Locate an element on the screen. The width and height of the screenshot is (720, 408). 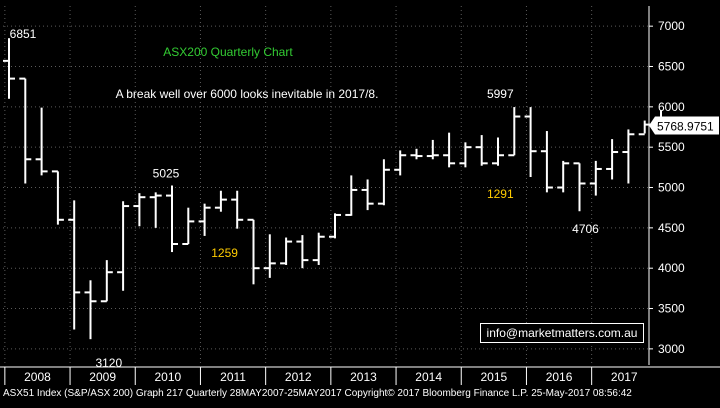
y-tick-label: 3000 is located at coordinates (671, 349).